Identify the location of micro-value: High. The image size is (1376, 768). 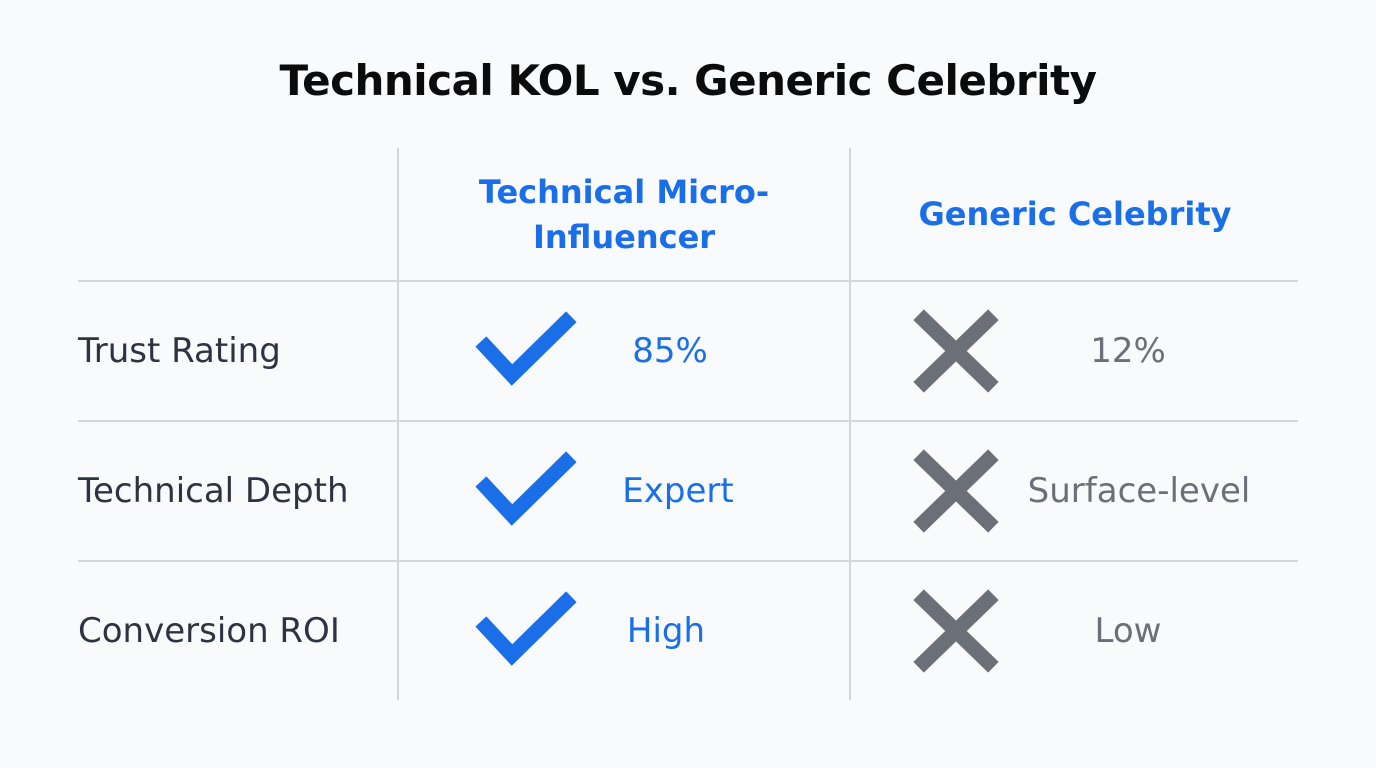
(666, 631).